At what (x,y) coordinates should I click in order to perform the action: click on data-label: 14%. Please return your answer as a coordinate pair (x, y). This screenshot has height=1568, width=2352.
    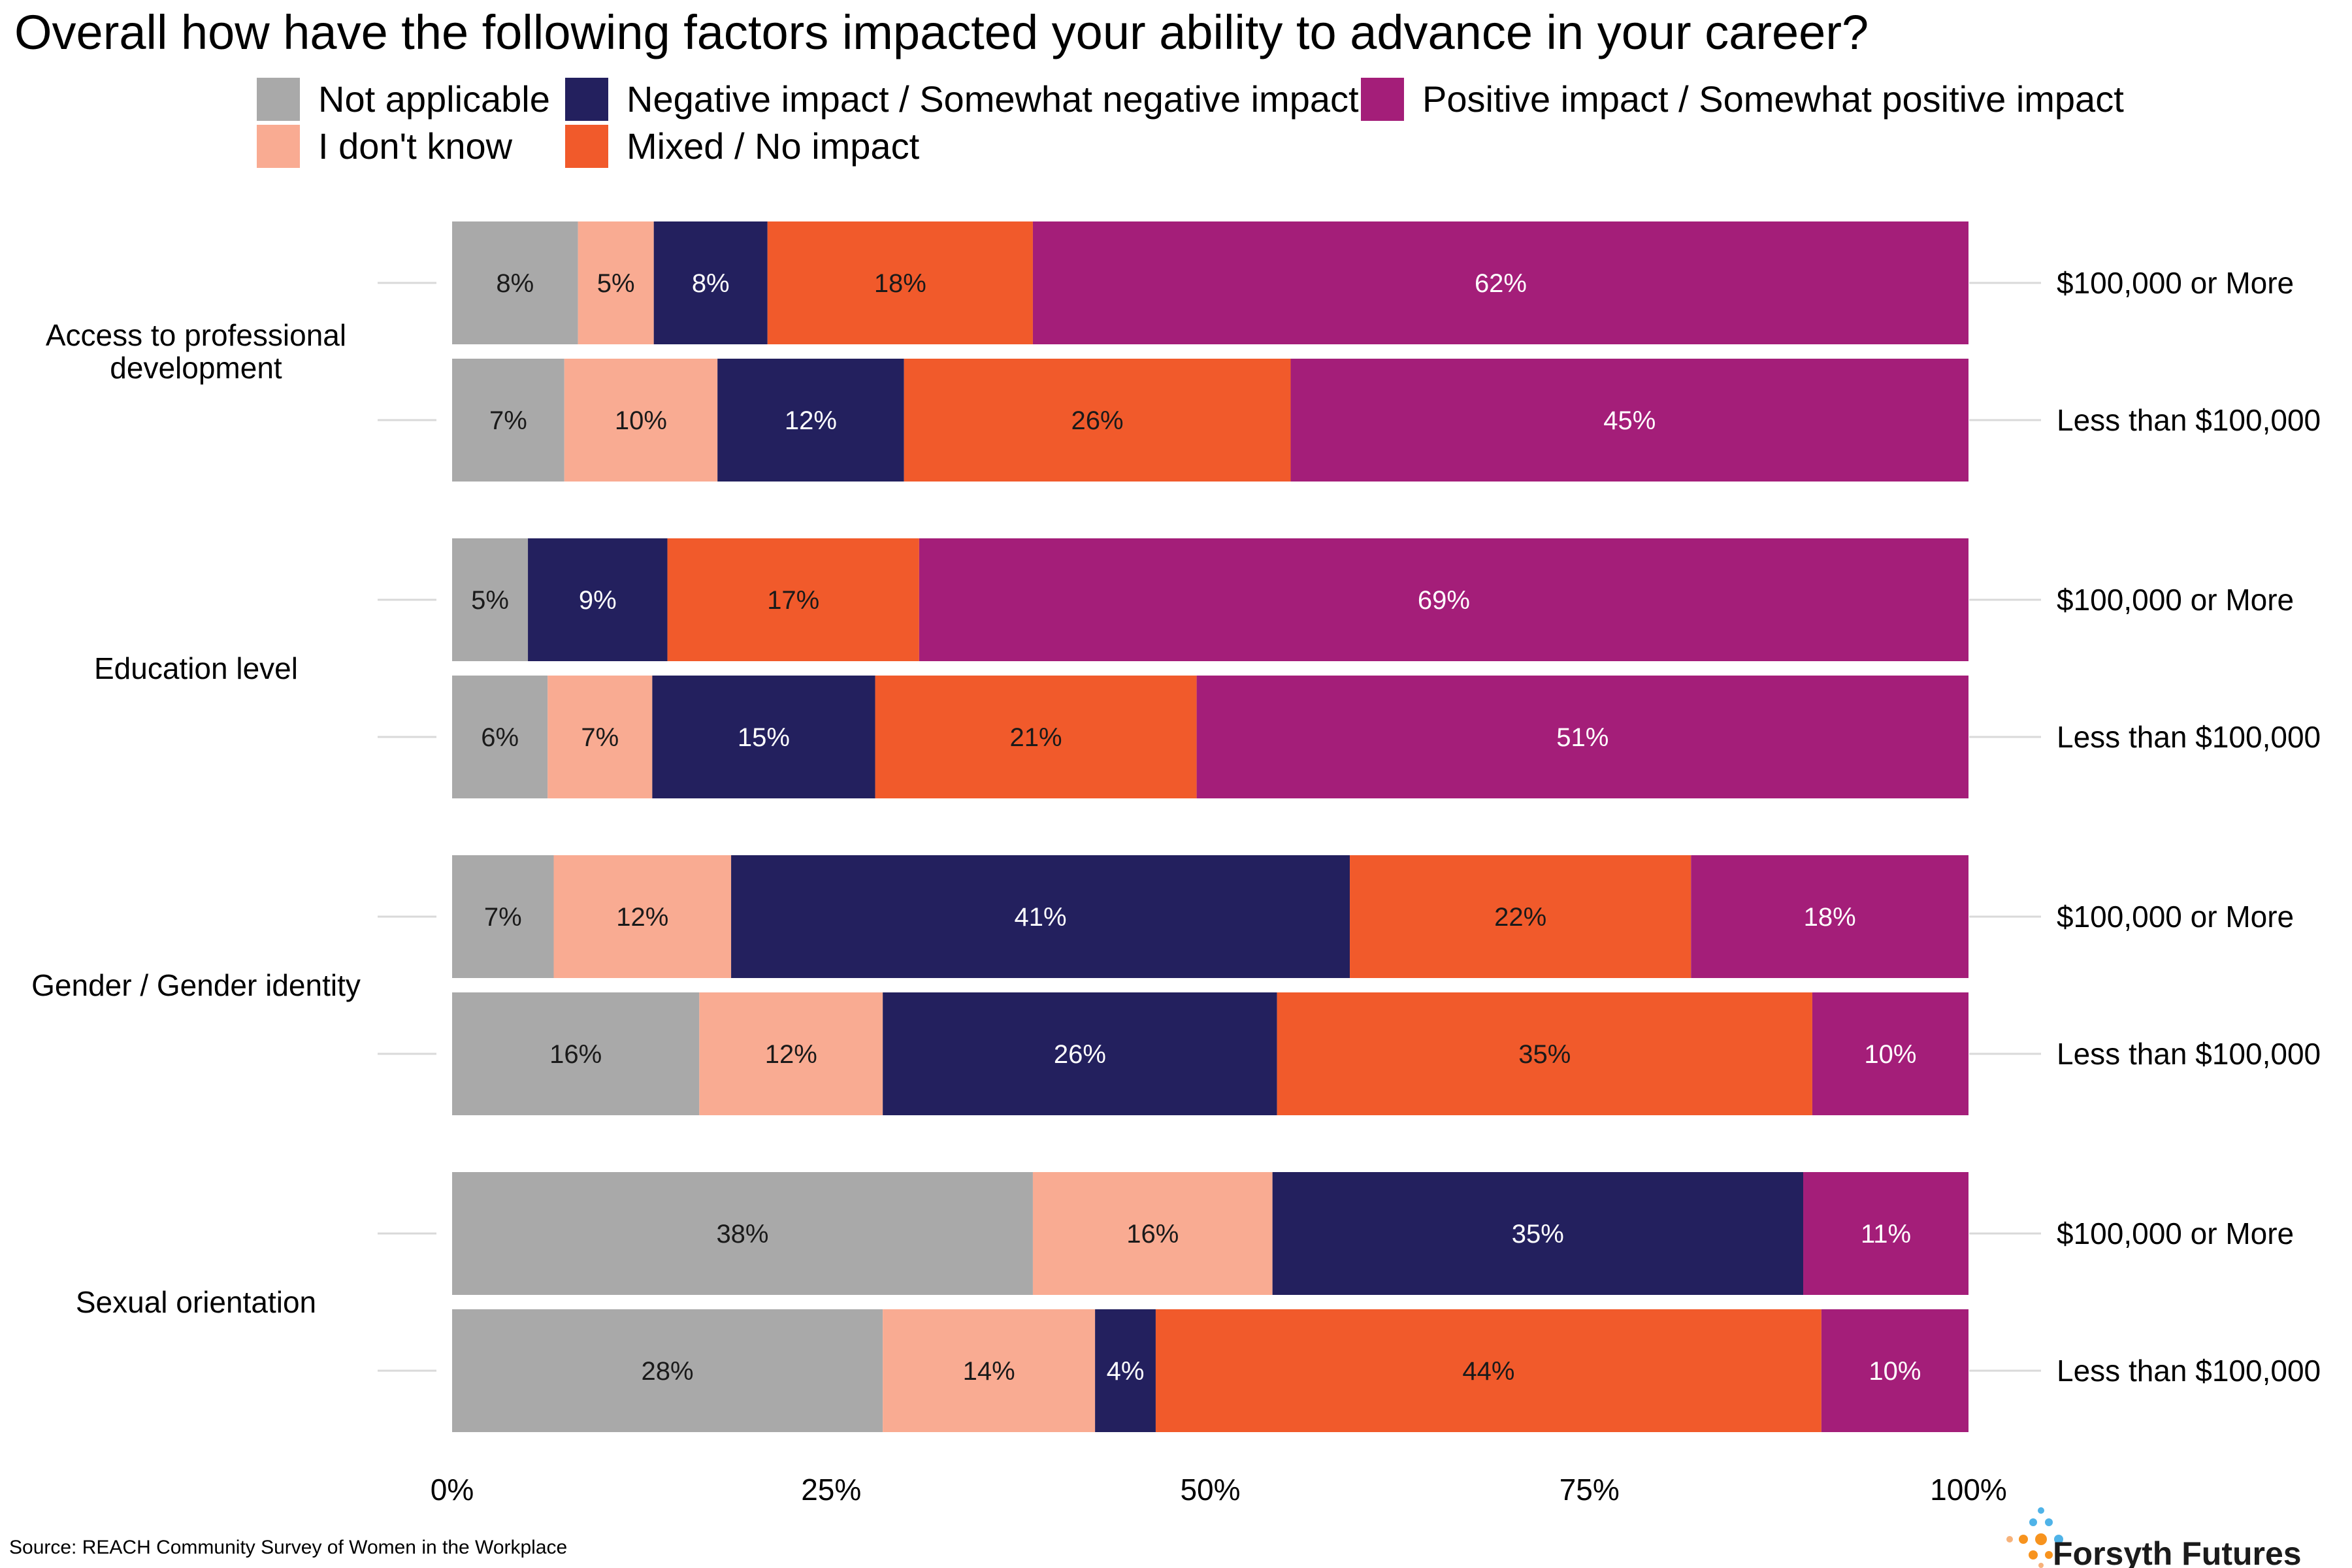
    Looking at the image, I should click on (989, 1371).